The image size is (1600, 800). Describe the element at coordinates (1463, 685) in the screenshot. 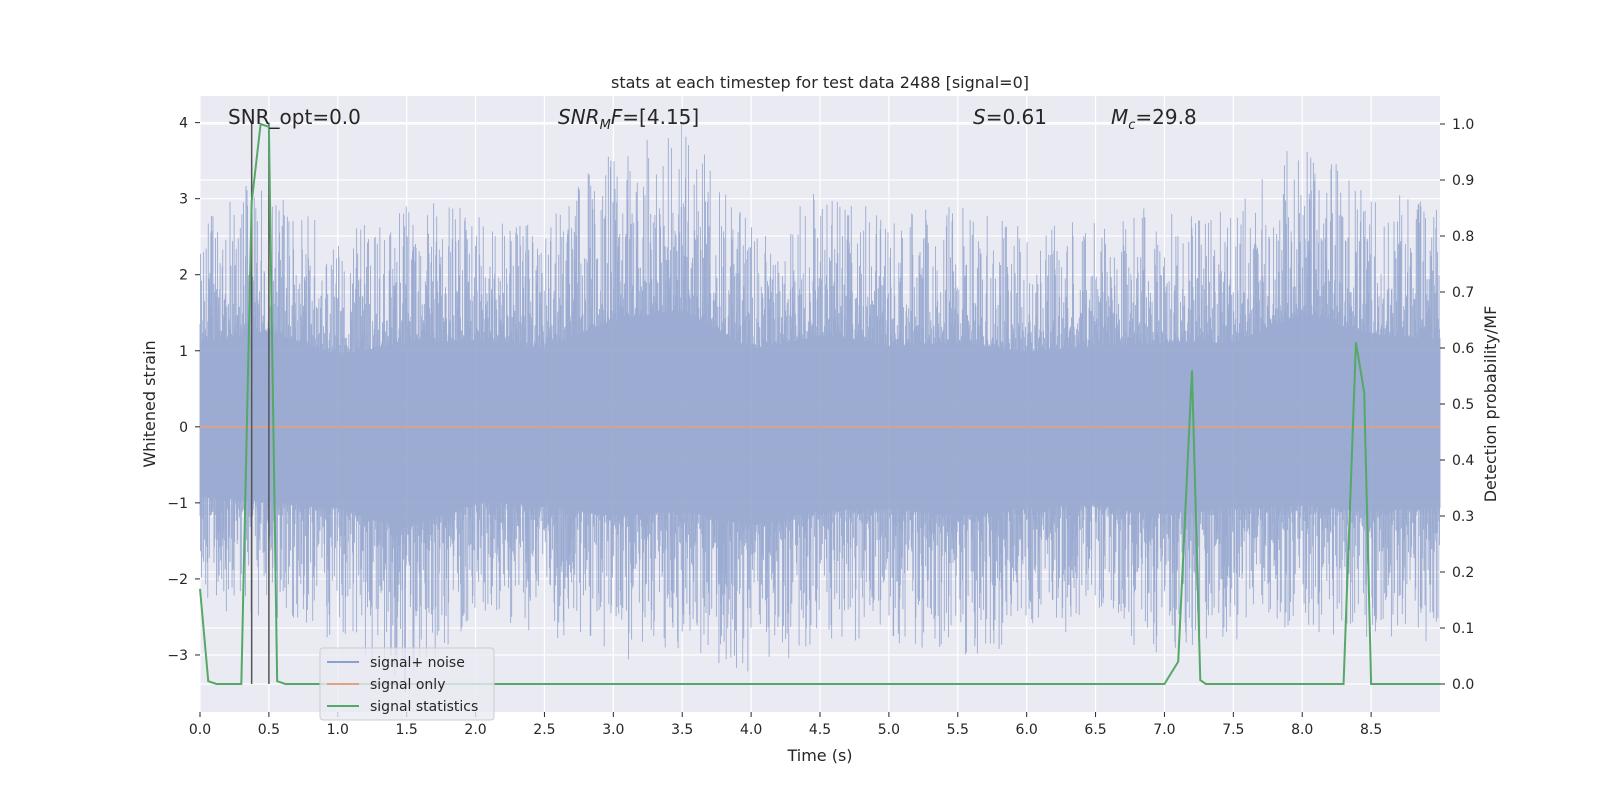

I see `y-tick-label-right: 0.0` at that location.